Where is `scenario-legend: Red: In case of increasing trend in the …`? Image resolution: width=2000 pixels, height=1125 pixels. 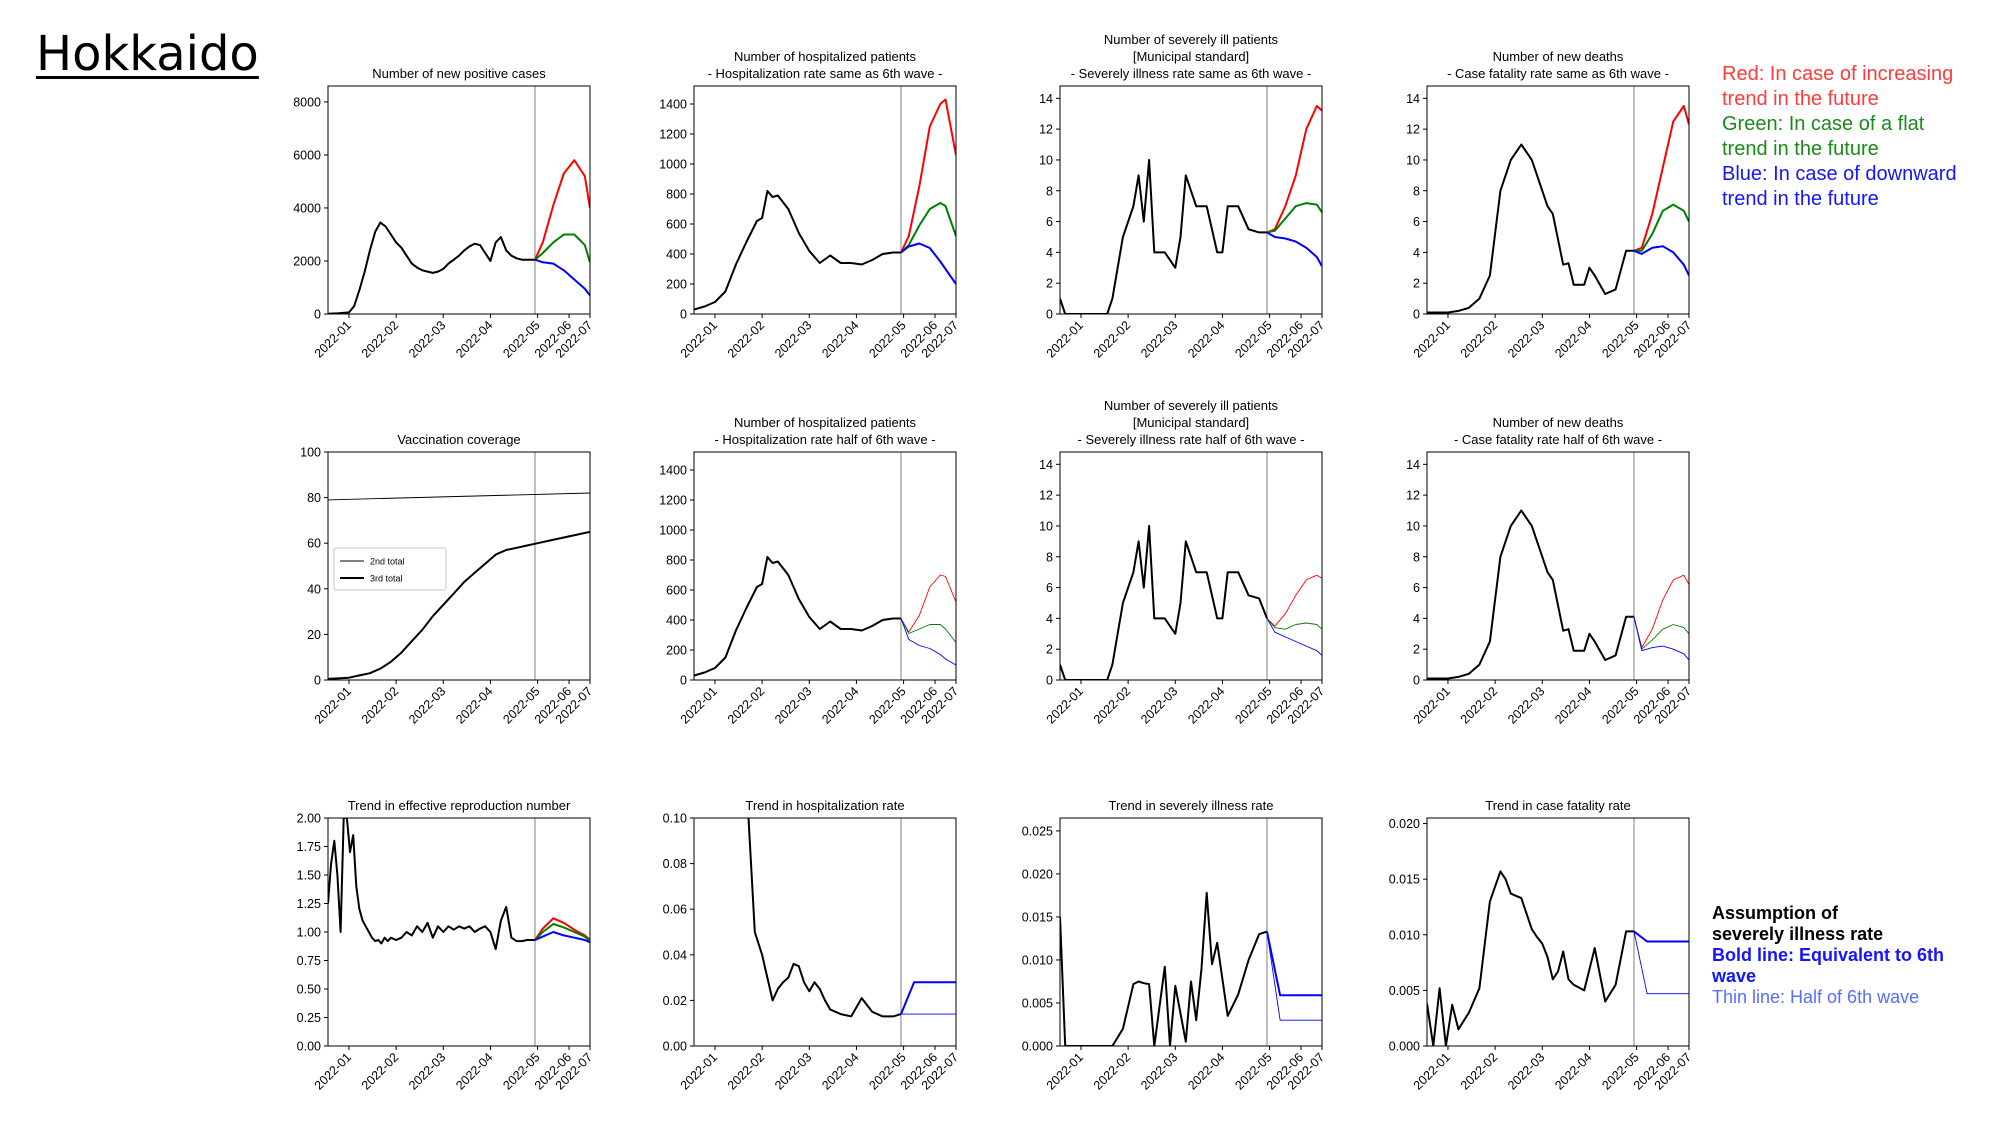 scenario-legend: Red: In case of increasing trend in the … is located at coordinates (1844, 137).